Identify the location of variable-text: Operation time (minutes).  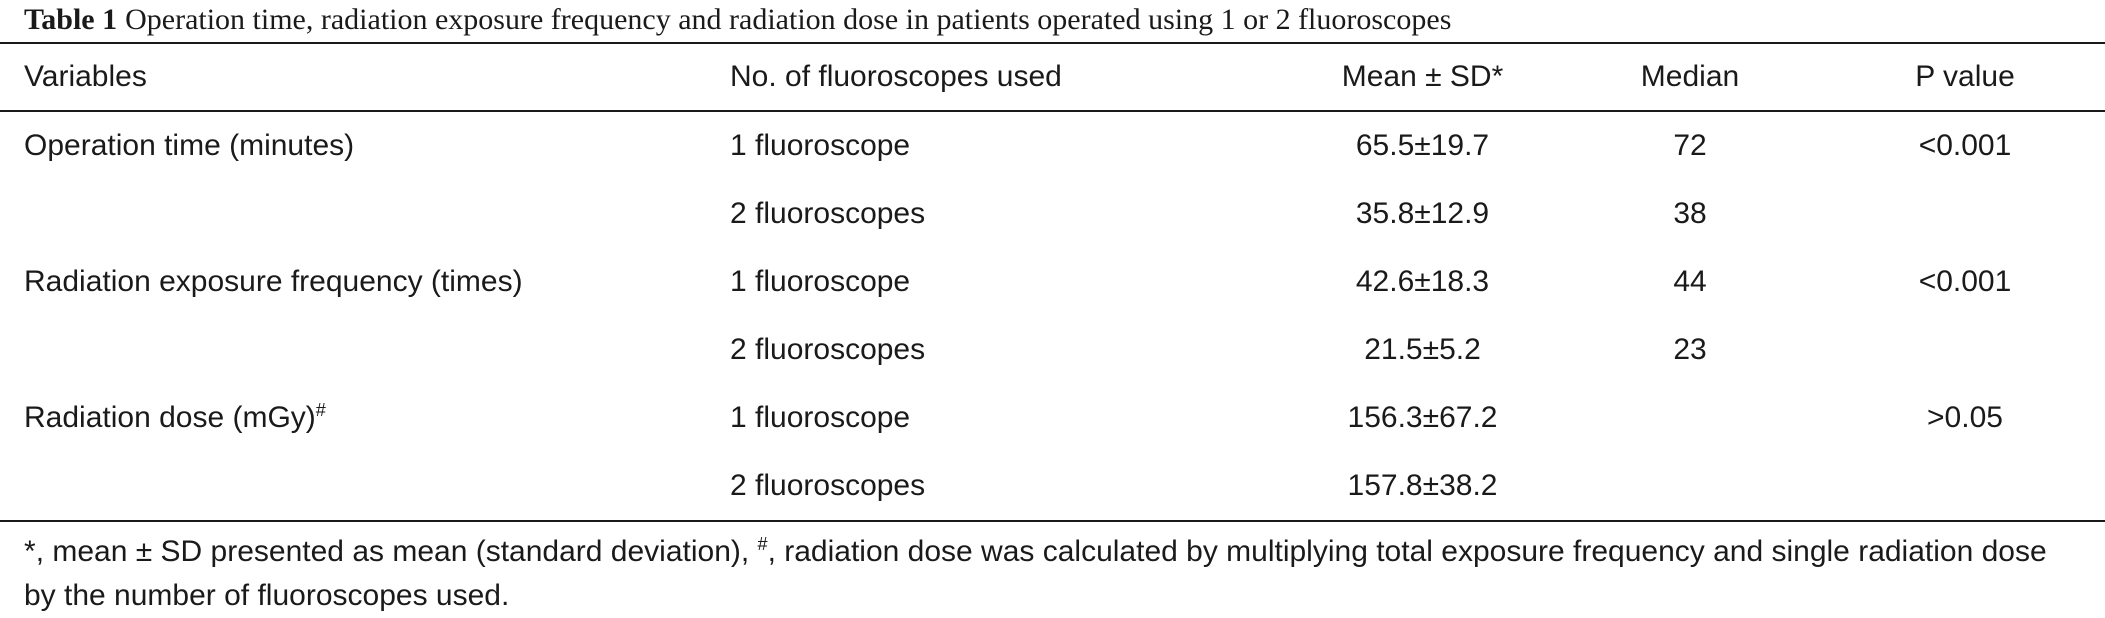
(189, 145).